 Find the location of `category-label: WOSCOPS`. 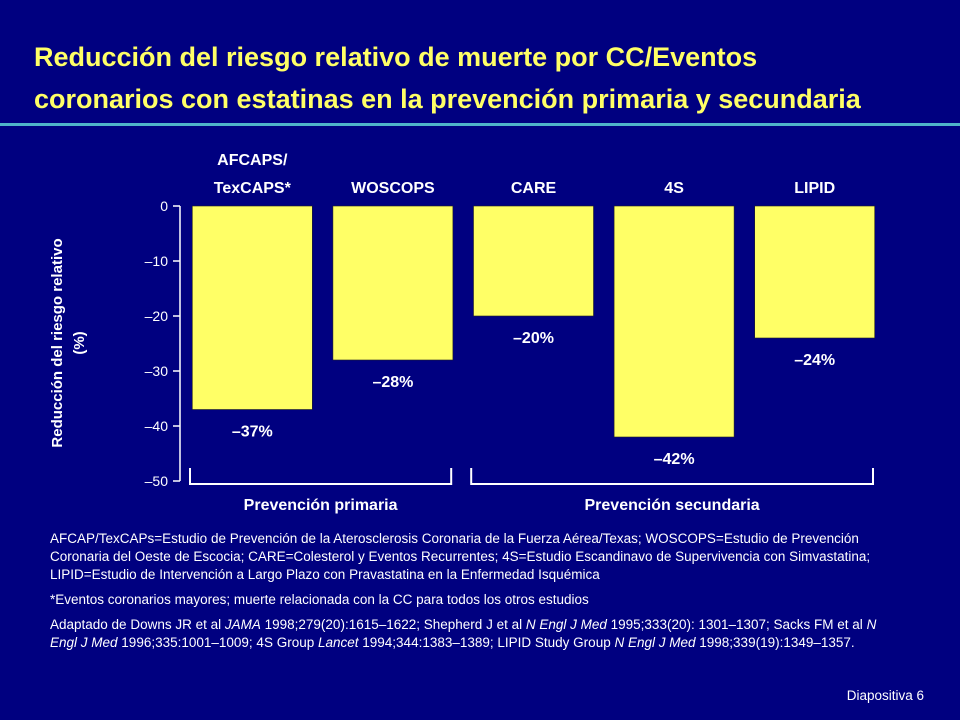

category-label: WOSCOPS is located at coordinates (393, 188).